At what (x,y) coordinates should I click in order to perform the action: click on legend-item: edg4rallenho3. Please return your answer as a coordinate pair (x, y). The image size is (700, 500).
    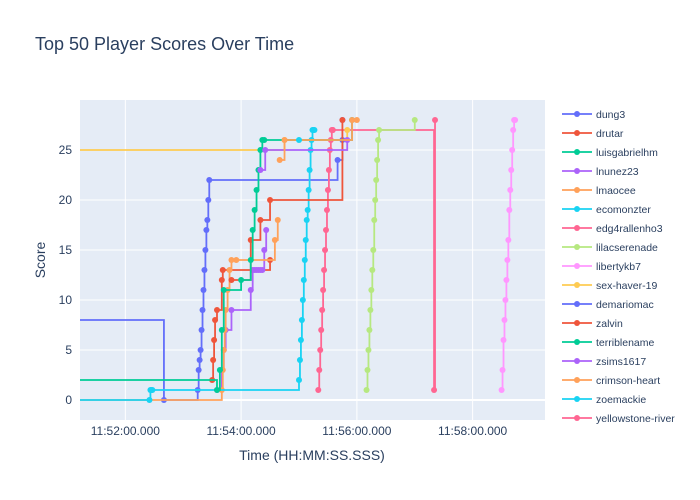
    Looking at the image, I should click on (612, 229).